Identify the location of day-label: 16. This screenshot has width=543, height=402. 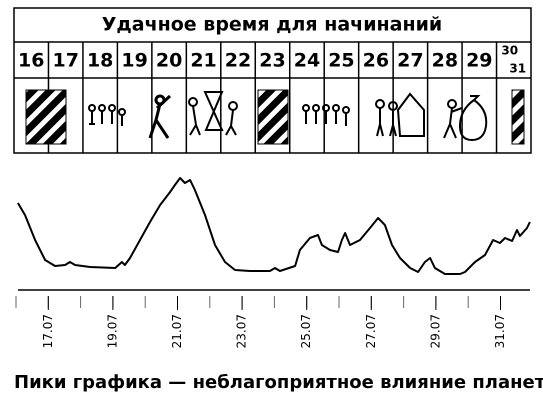
(31, 61).